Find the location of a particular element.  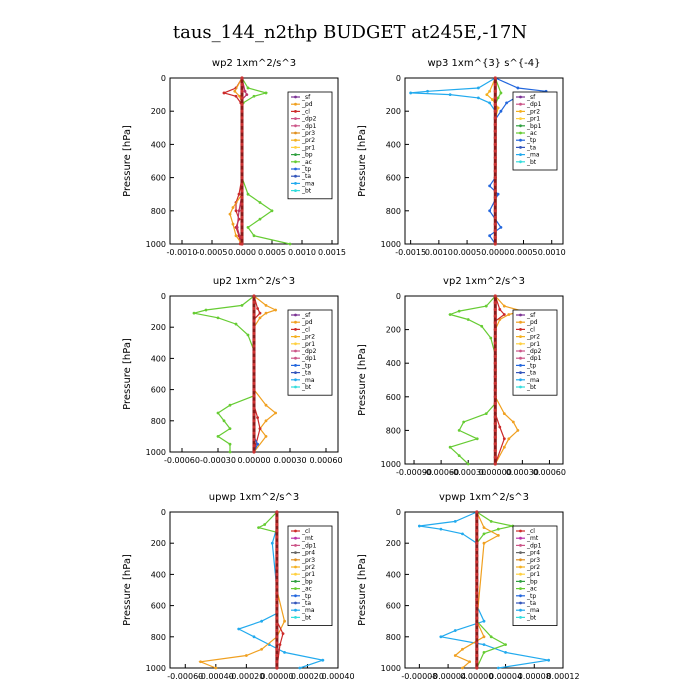

x-tick-label: 0.00000 is located at coordinates (276, 676).